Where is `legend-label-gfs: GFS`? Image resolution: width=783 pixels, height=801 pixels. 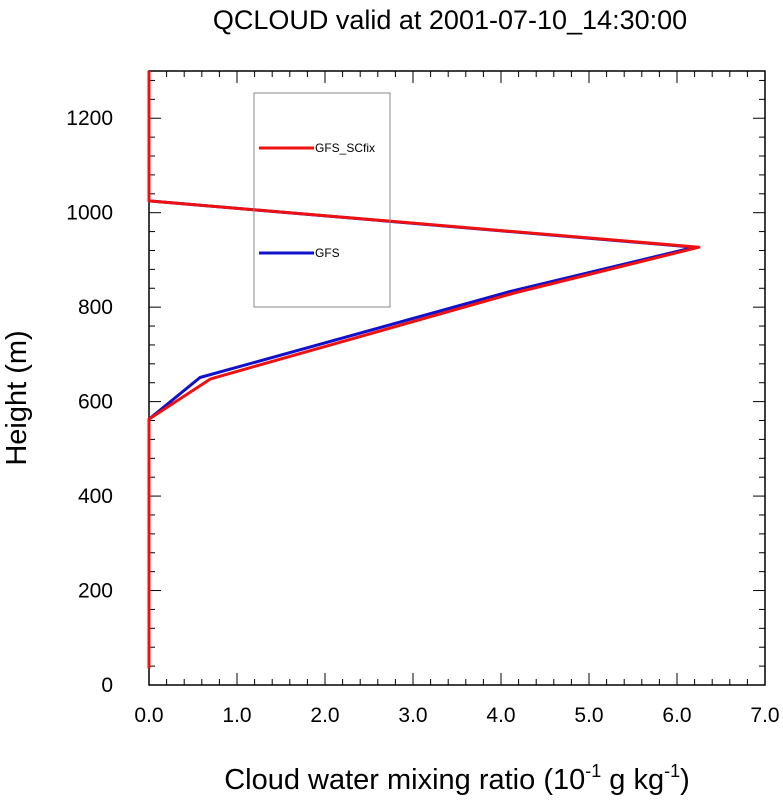
legend-label-gfs: GFS is located at coordinates (327, 253).